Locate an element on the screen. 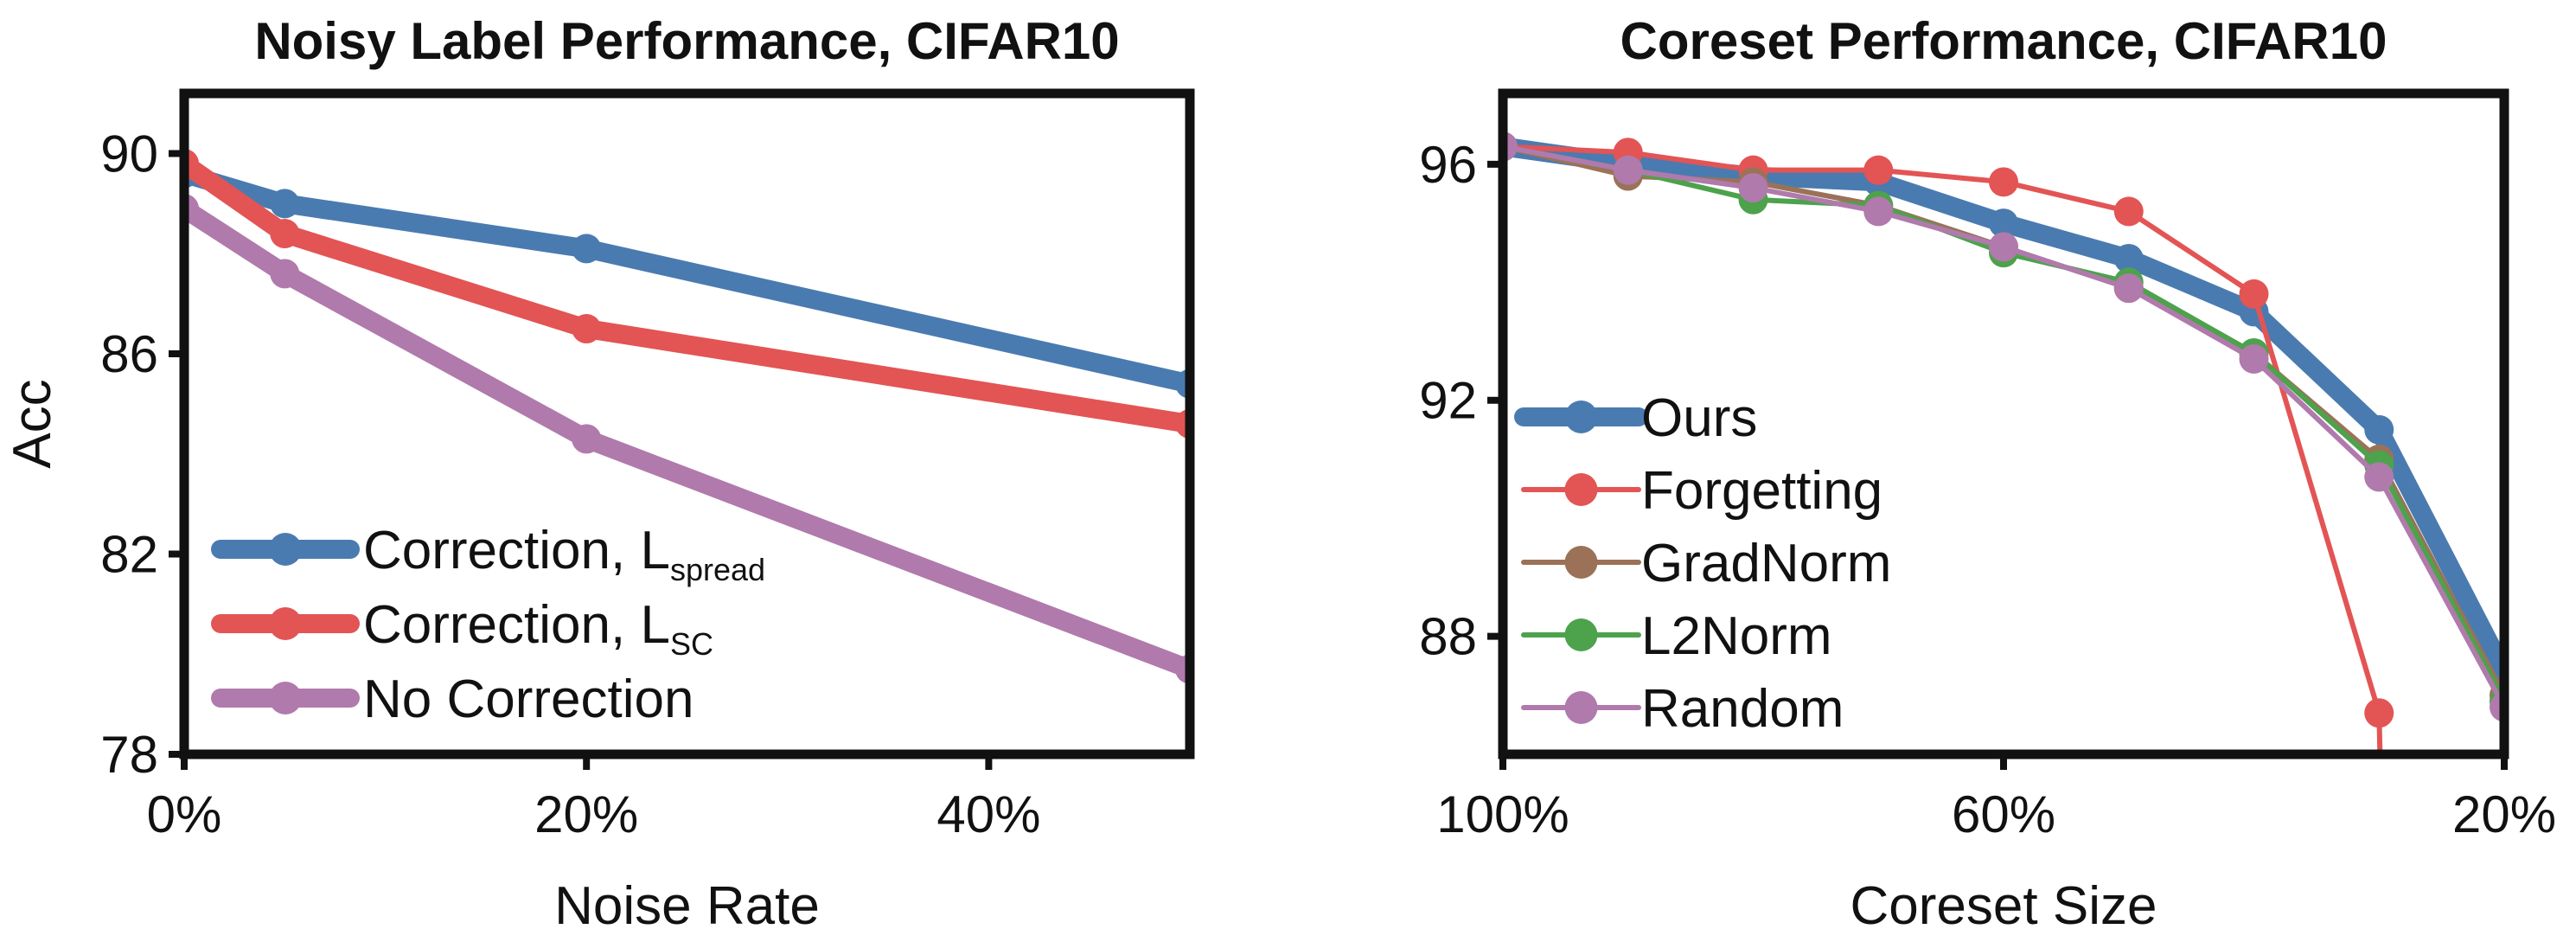  legend-label-subscript: SC is located at coordinates (692, 644).